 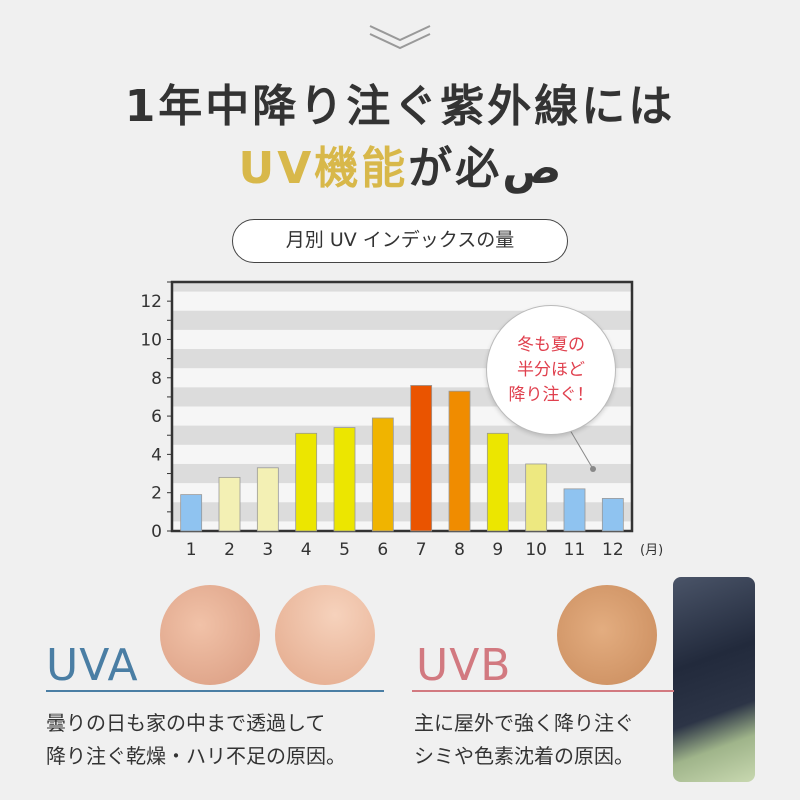 I want to click on uva-description: 曇りの日も家の中まで透過して 降り注ぐ乾燥・ハリ不足の原因。, so click(x=196, y=740).